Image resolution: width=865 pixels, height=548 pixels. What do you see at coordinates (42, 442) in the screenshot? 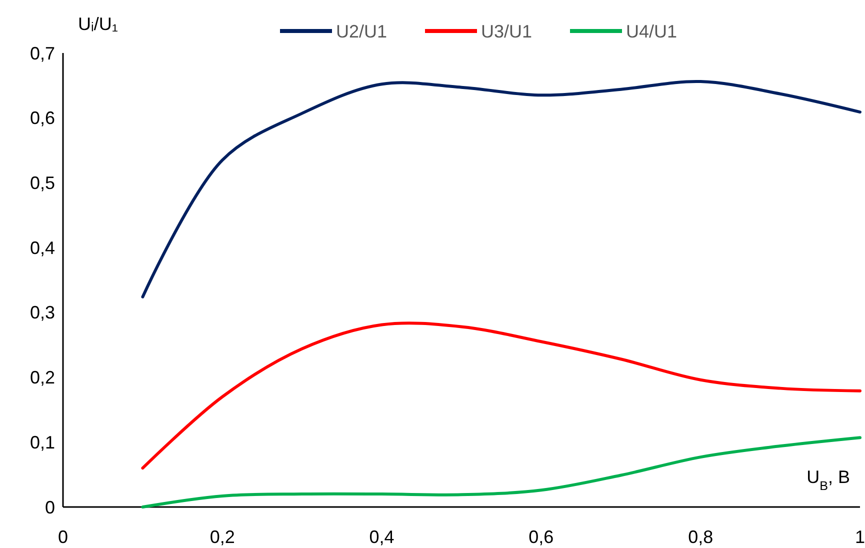
I see `y-tick-label: 0,1` at bounding box center [42, 442].